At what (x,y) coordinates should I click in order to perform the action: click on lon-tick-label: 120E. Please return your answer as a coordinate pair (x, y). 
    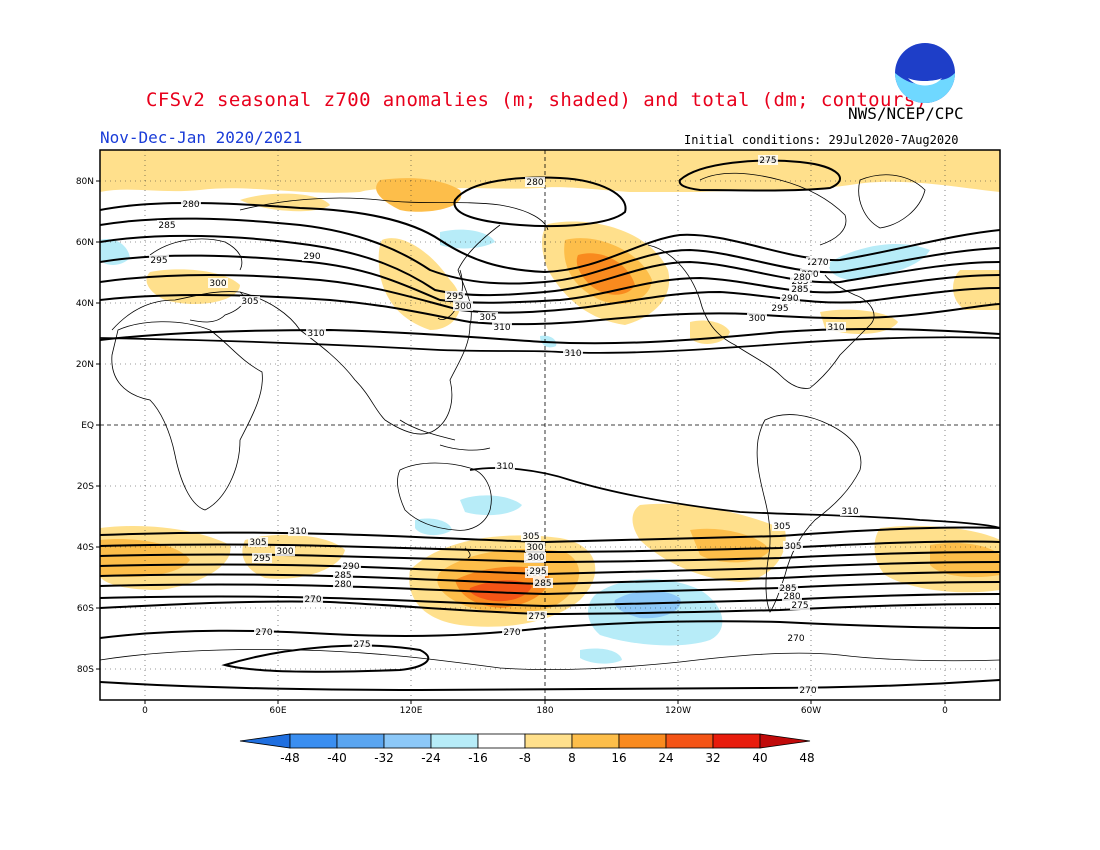
    Looking at the image, I should click on (411, 711).